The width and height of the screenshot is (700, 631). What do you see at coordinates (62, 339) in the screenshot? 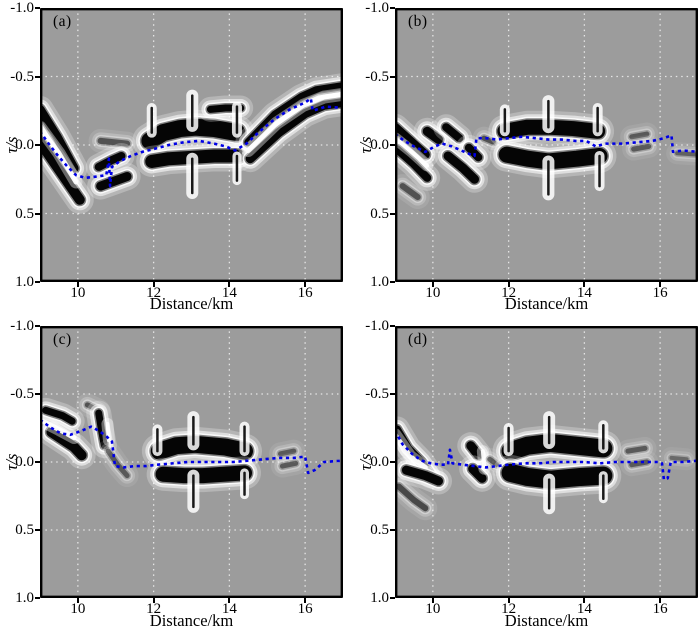
I see `panel-label-c: (c)` at bounding box center [62, 339].